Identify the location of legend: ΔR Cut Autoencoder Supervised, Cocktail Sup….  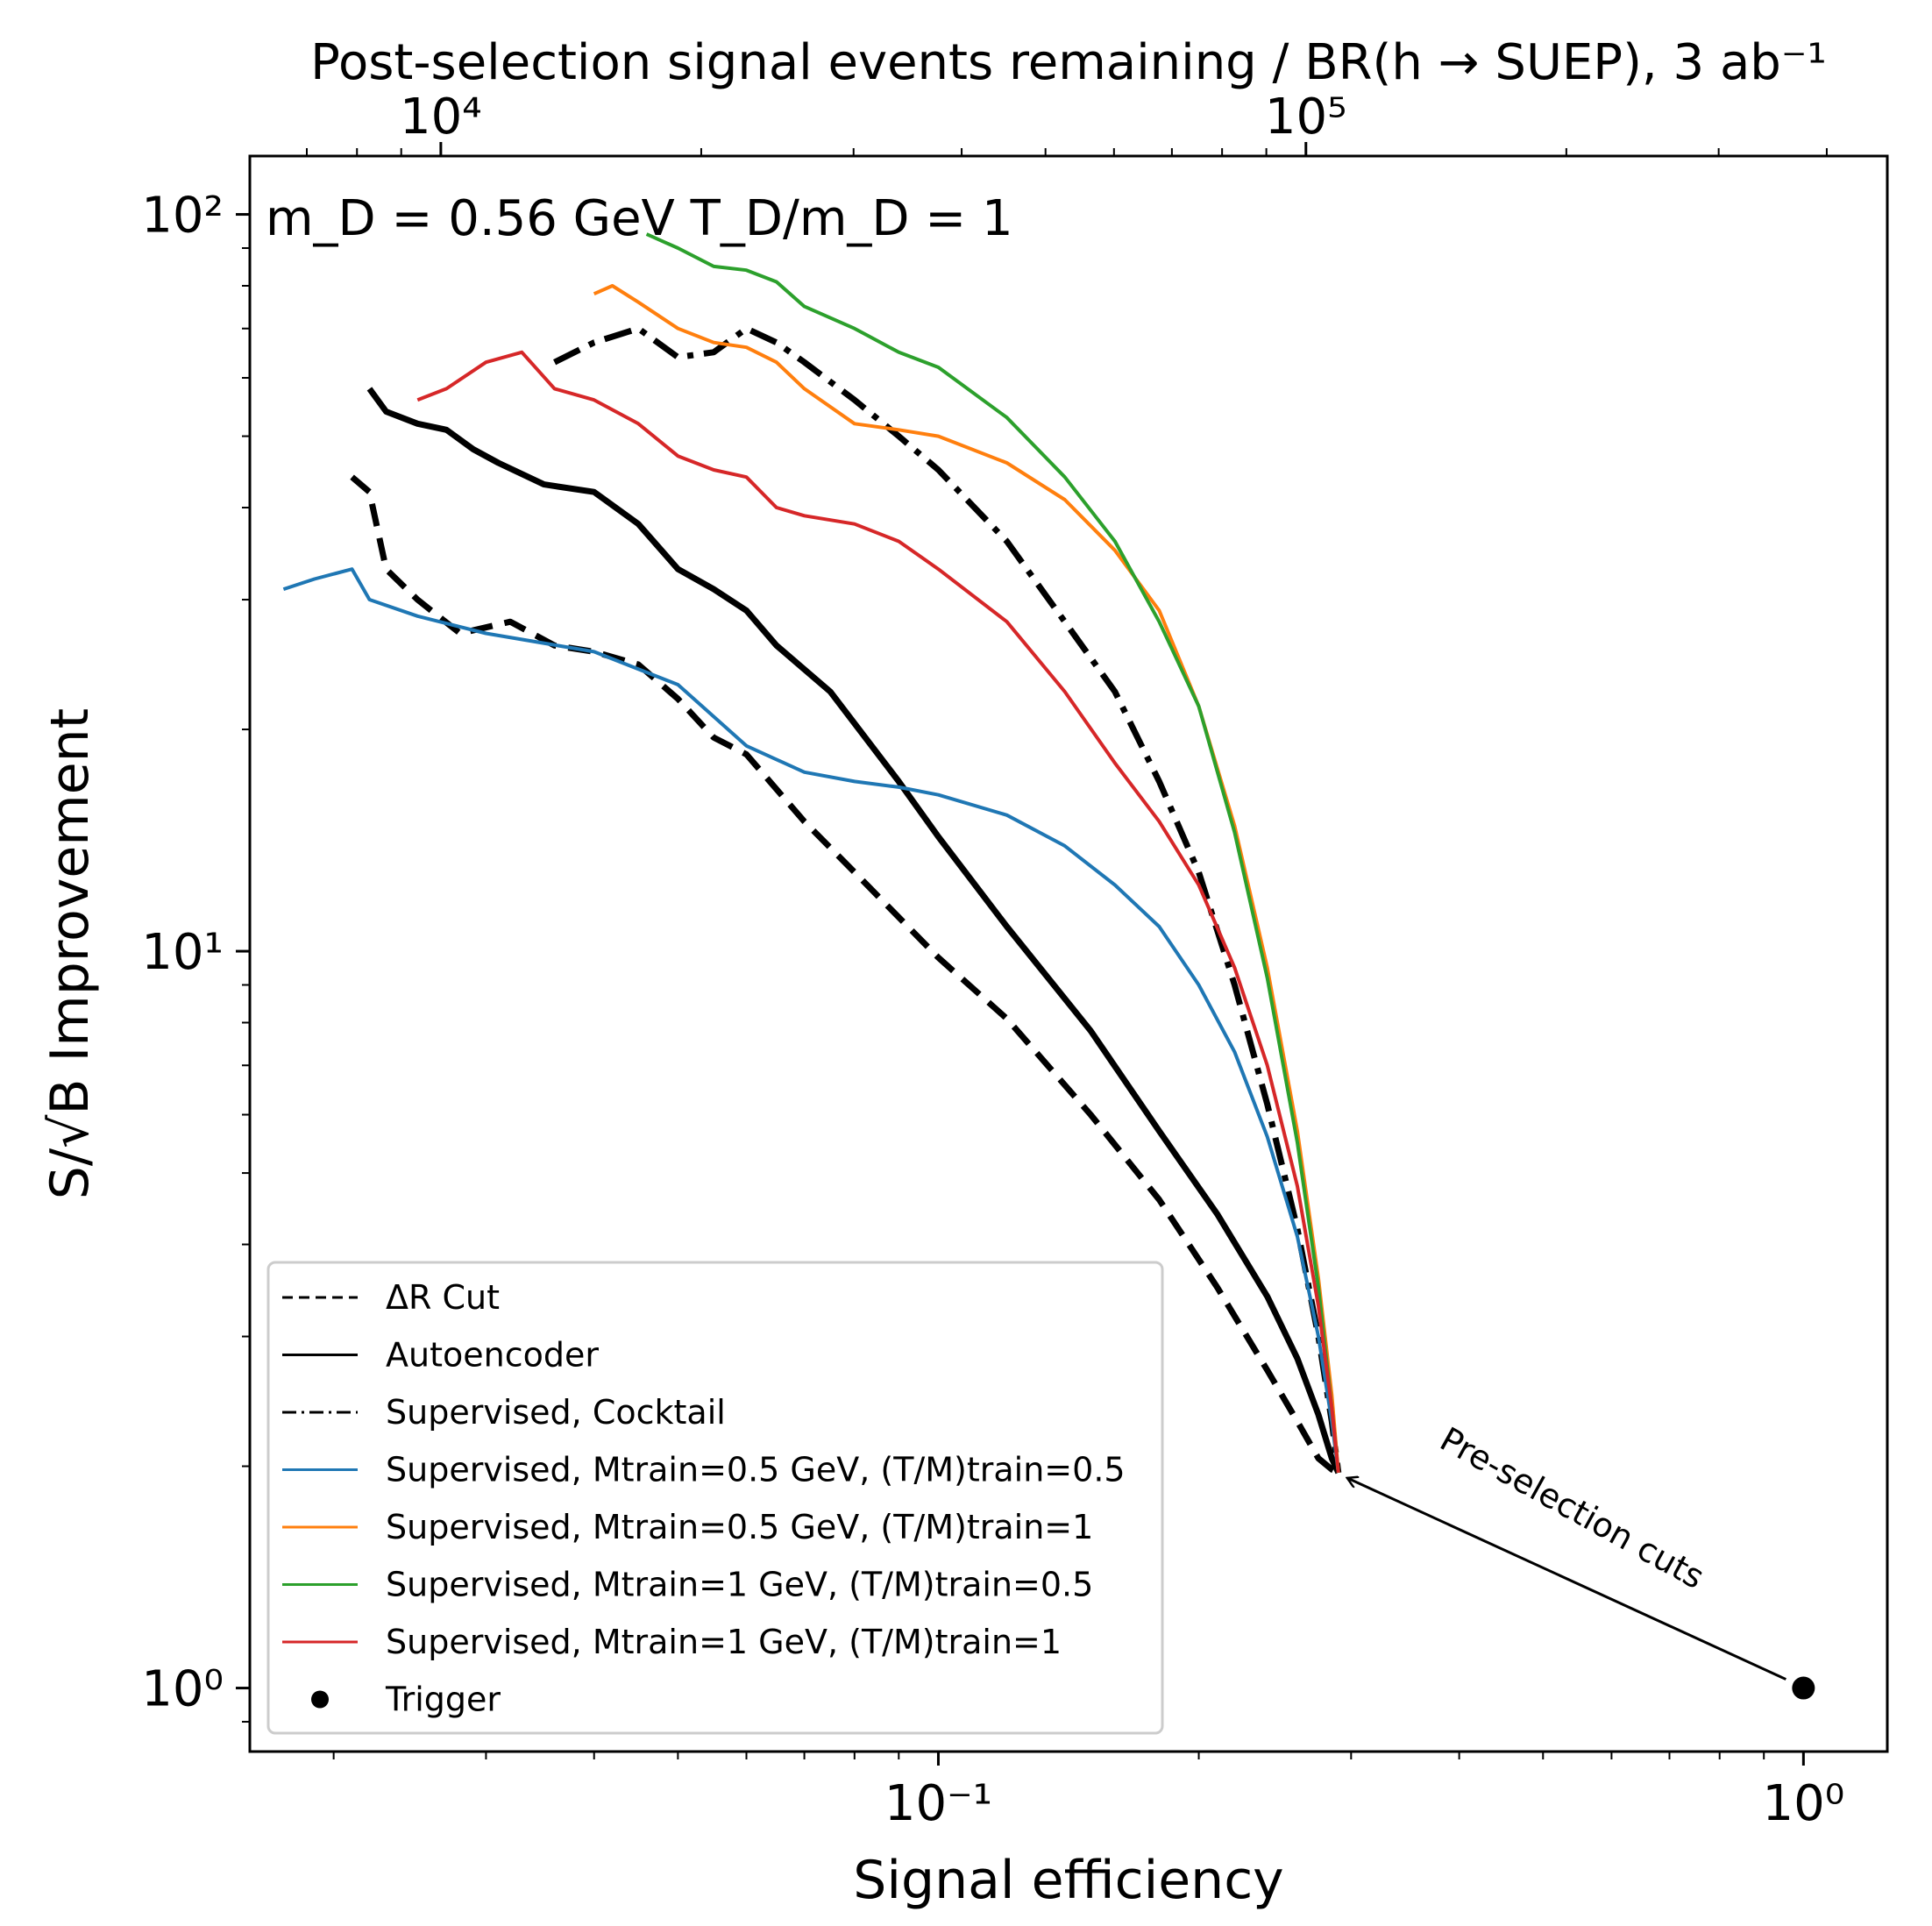
(715, 1498).